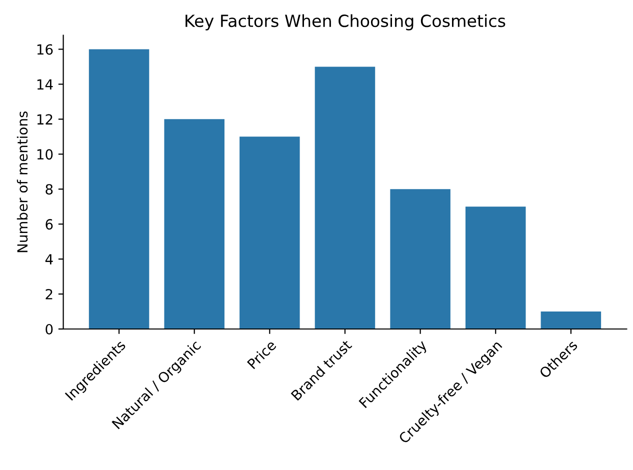 The width and height of the screenshot is (633, 470). I want to click on y-tick-label: 14, so click(45, 84).